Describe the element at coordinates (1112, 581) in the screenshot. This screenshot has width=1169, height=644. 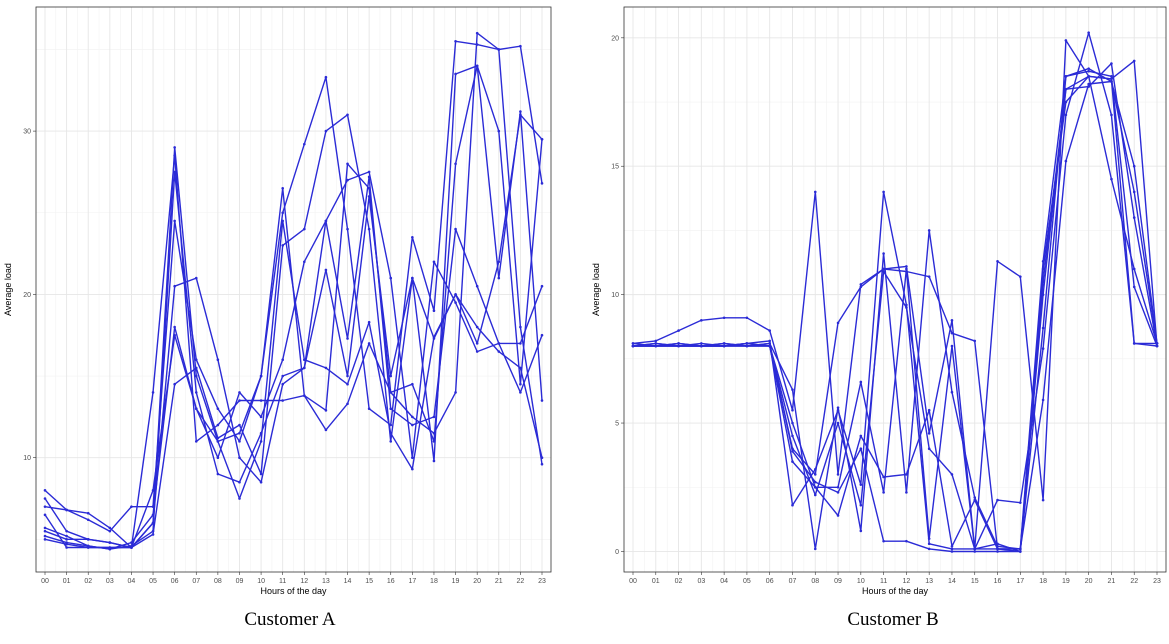
I see `x-tick-label: 21` at that location.